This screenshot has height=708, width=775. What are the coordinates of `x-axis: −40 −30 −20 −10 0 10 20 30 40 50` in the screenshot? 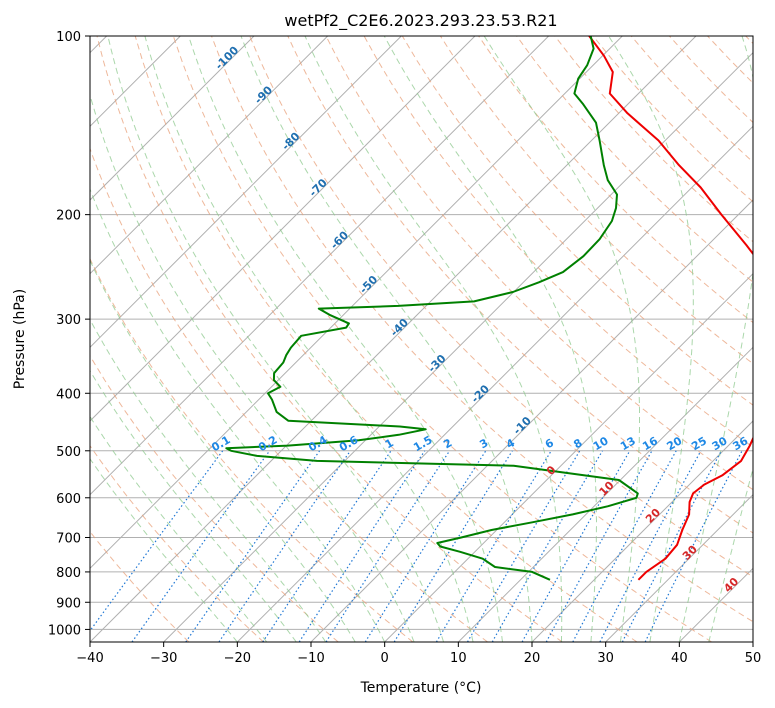 It's located at (418, 654).